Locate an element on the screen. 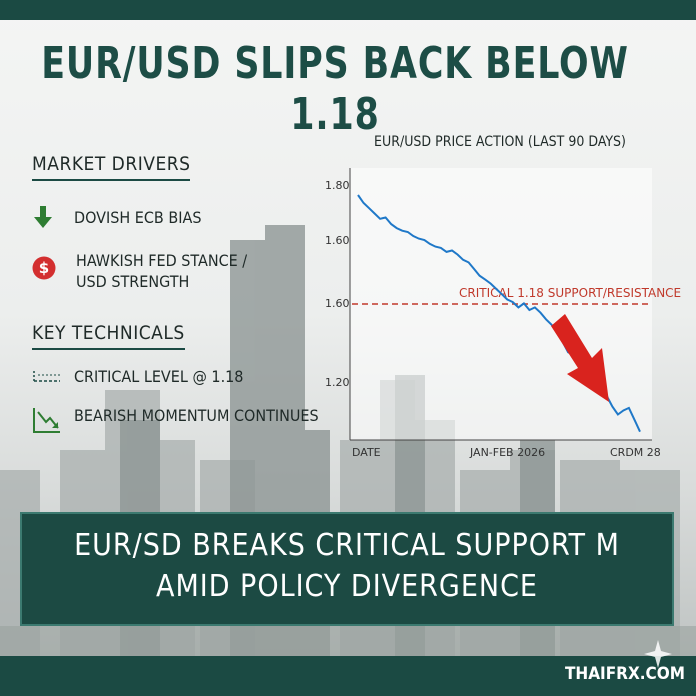 The image size is (696, 696). x-tick-label: DATE is located at coordinates (366, 452).